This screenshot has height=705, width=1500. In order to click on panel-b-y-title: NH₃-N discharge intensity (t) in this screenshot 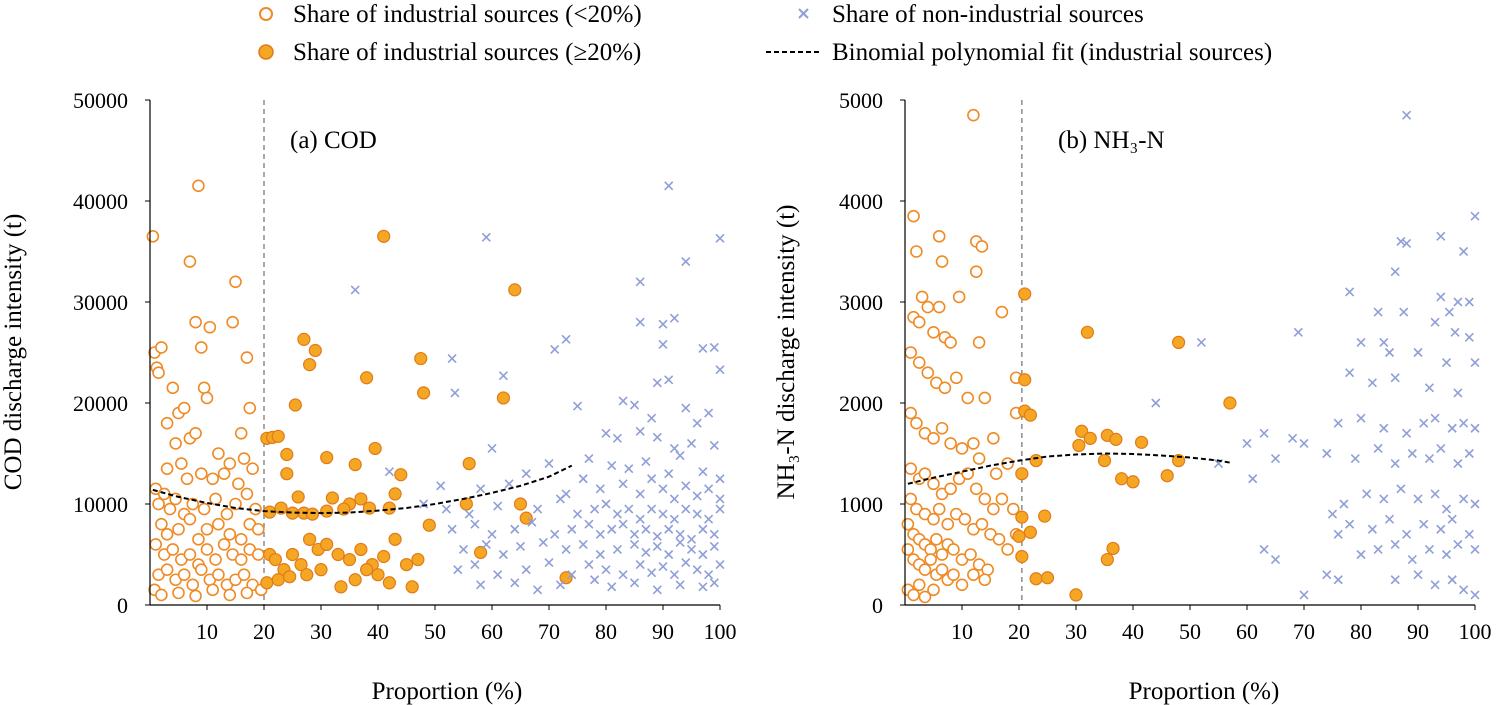, I will do `click(786, 352)`.